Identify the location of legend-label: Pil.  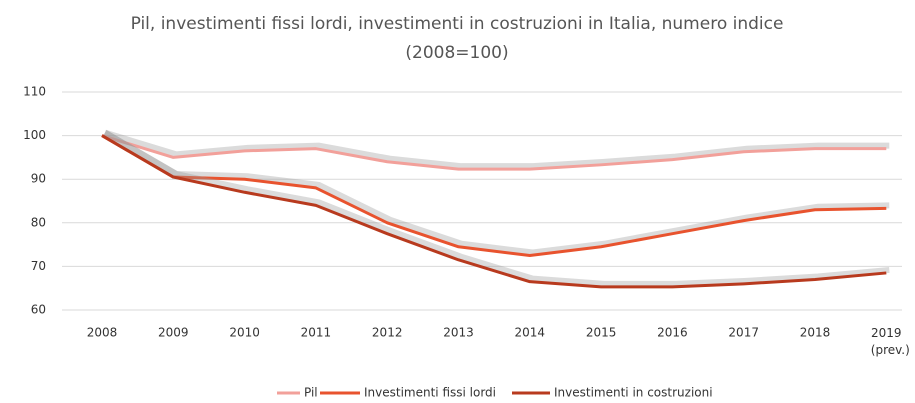
(311, 393).